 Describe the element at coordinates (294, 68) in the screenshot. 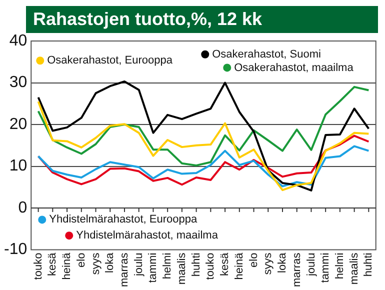

I see `legend-label: Osakerahastot, maailma` at that location.